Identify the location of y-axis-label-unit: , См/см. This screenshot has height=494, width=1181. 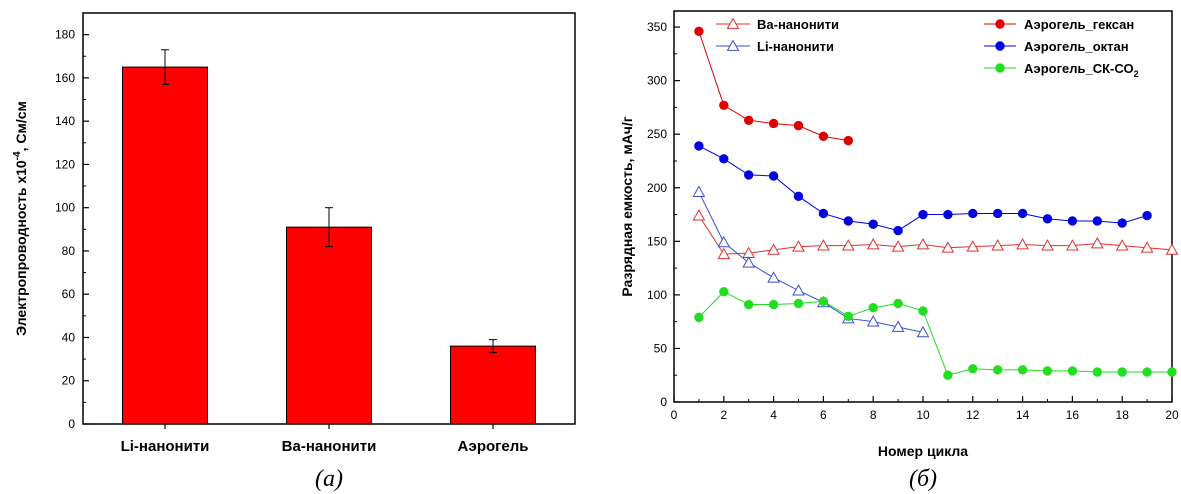
(21, 126).